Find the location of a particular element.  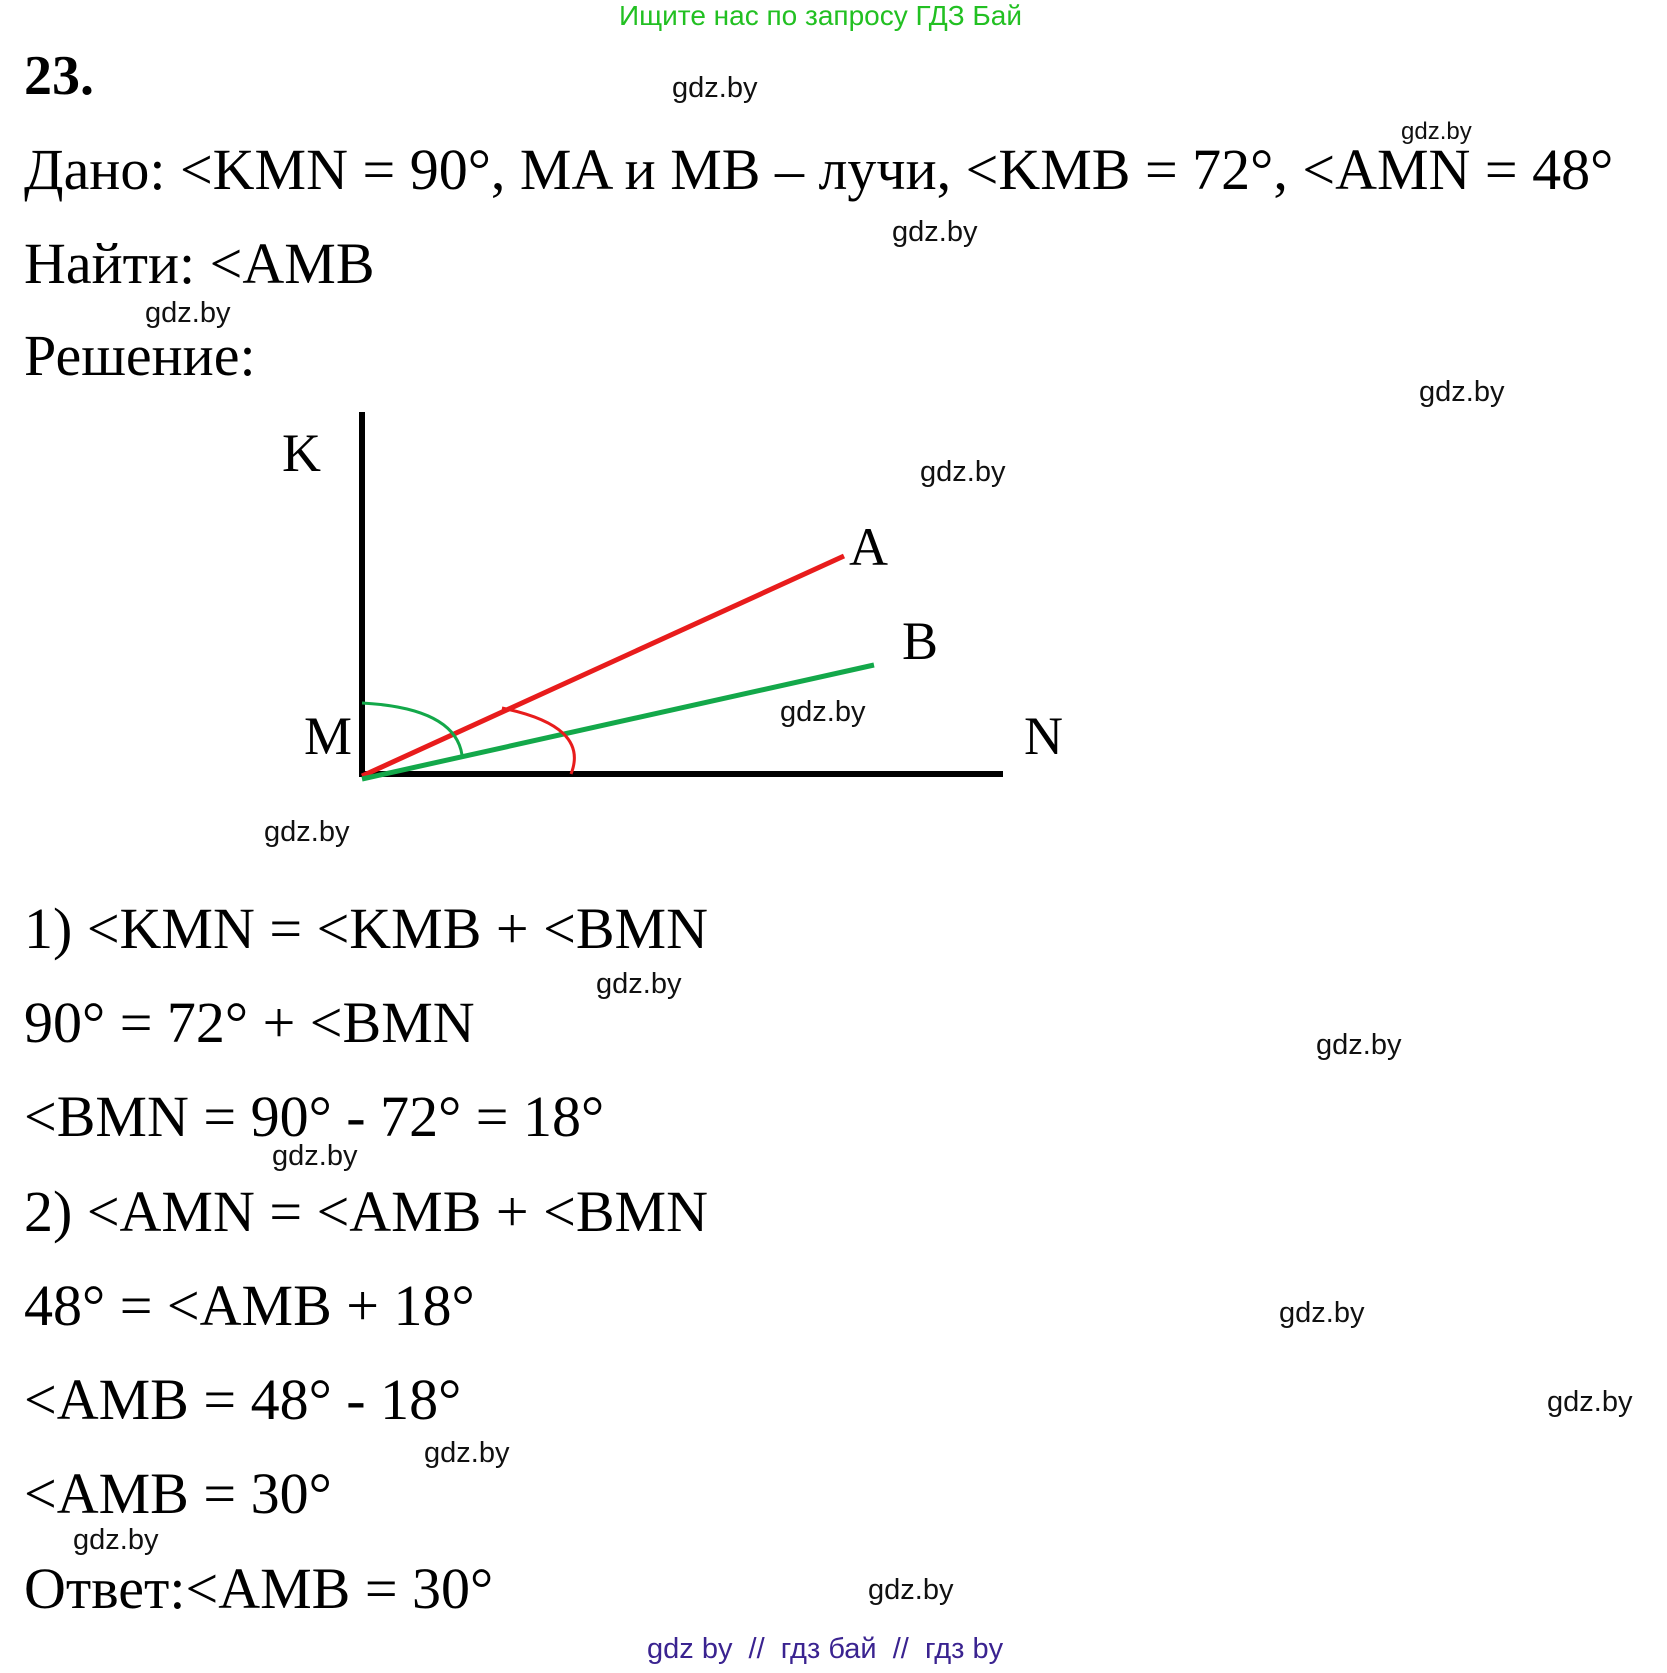

search-hint-header: Ищите нас по запросу ГДЗ Бай is located at coordinates (821, 15).